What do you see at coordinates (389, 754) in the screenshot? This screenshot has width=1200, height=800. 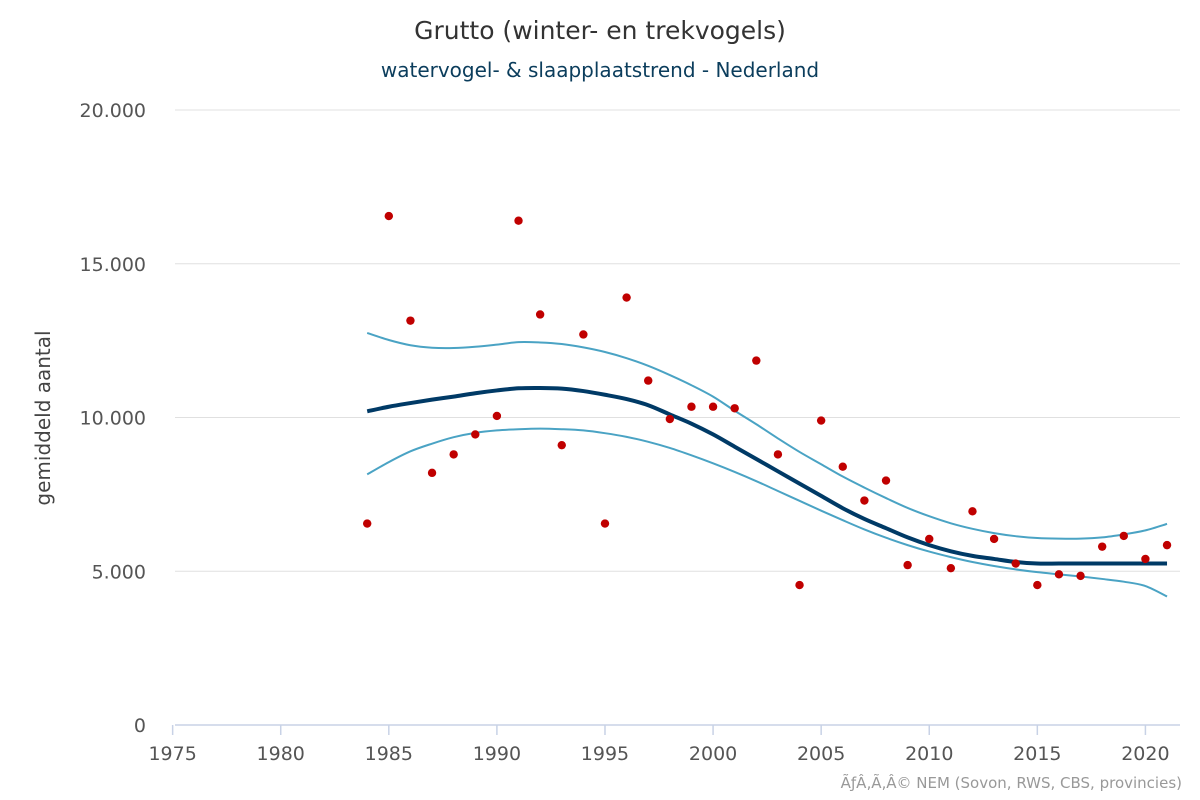 I see `x-tick-label: 1985` at bounding box center [389, 754].